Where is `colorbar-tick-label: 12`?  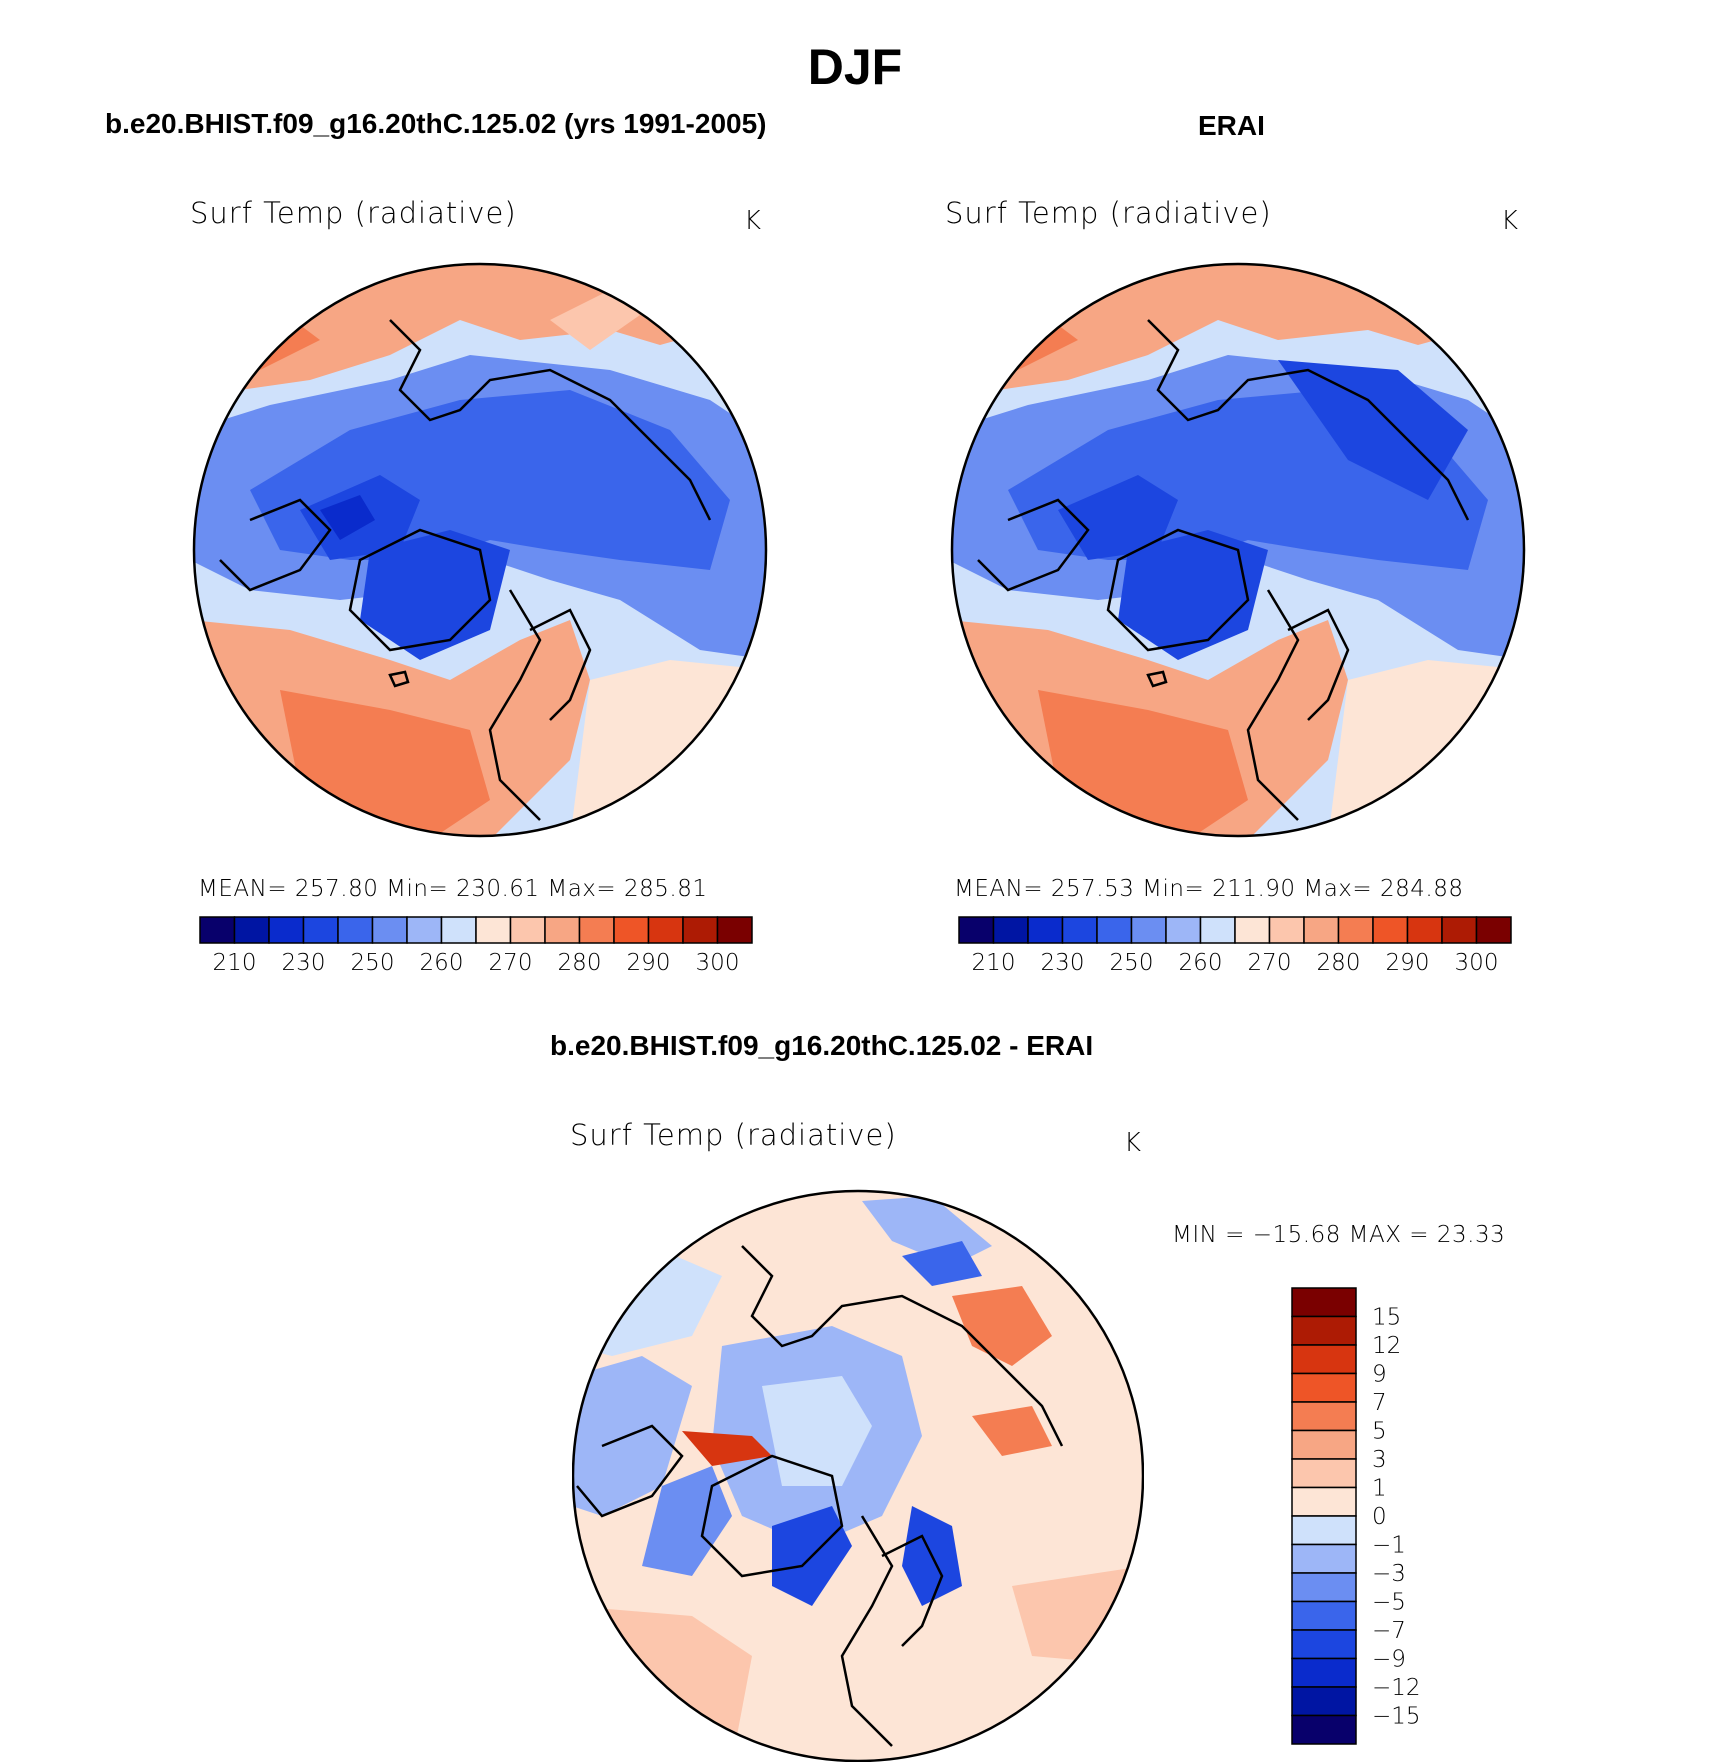 colorbar-tick-label: 12 is located at coordinates (1386, 1346).